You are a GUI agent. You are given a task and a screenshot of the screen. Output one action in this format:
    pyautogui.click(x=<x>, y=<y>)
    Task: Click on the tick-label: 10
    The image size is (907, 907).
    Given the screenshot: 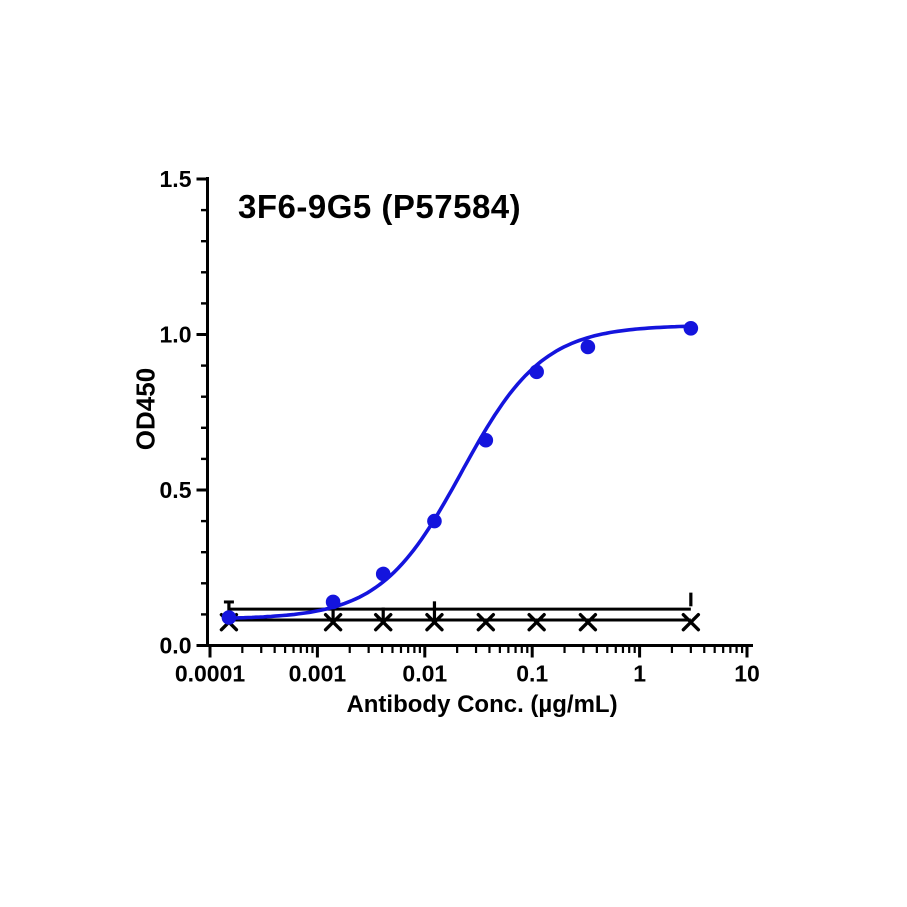 What is the action you would take?
    pyautogui.click(x=747, y=674)
    